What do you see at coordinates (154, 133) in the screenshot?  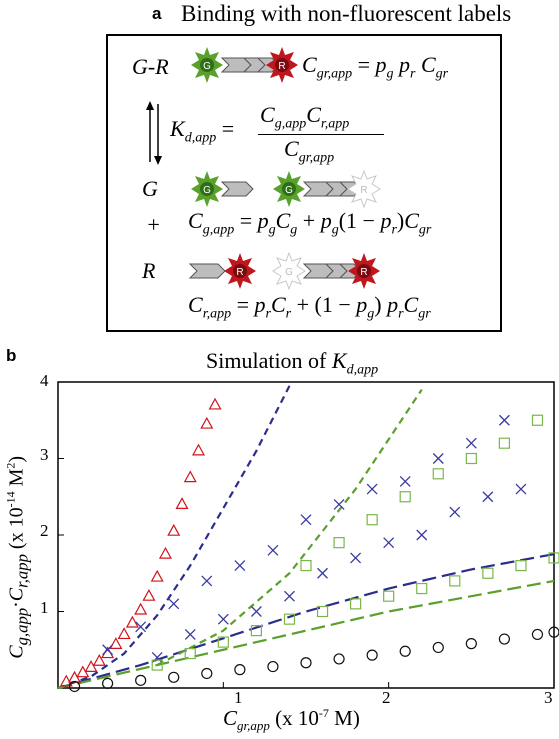 I see `equilibrium-arrows-icon` at bounding box center [154, 133].